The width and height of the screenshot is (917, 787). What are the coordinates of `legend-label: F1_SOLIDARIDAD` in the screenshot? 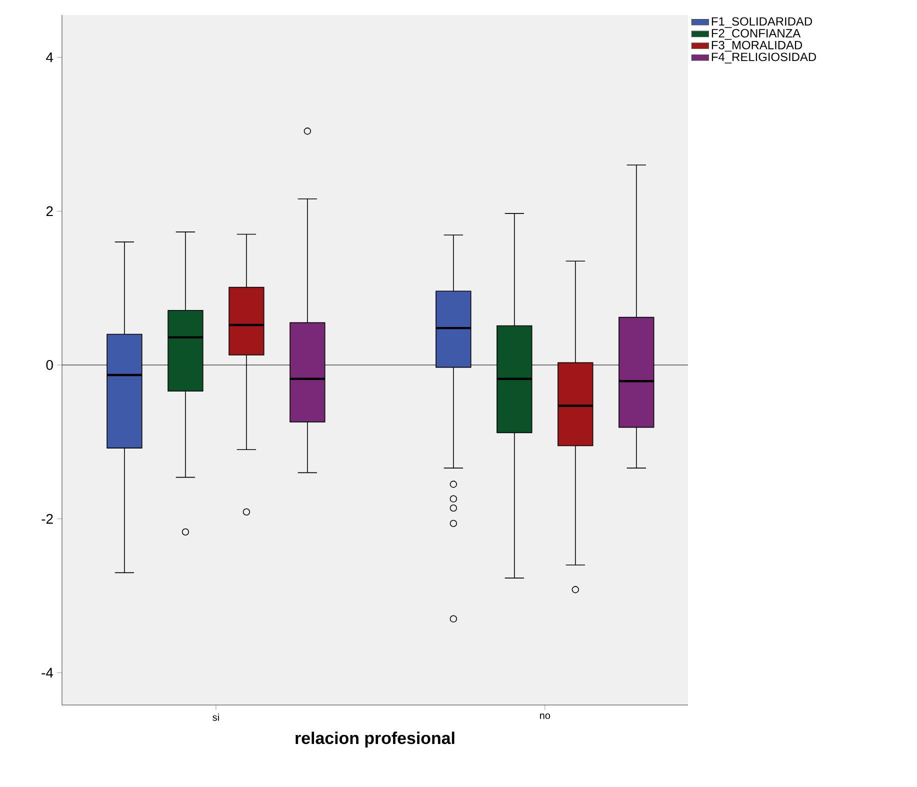 It's located at (762, 22).